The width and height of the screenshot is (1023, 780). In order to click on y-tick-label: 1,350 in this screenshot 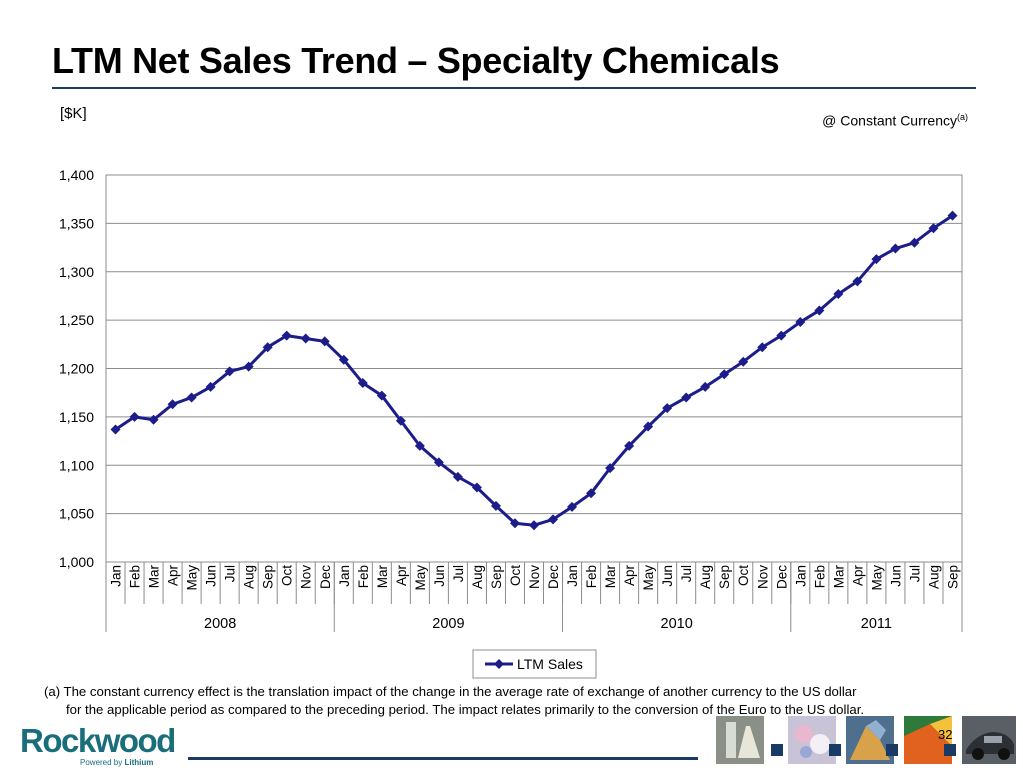, I will do `click(76, 223)`.